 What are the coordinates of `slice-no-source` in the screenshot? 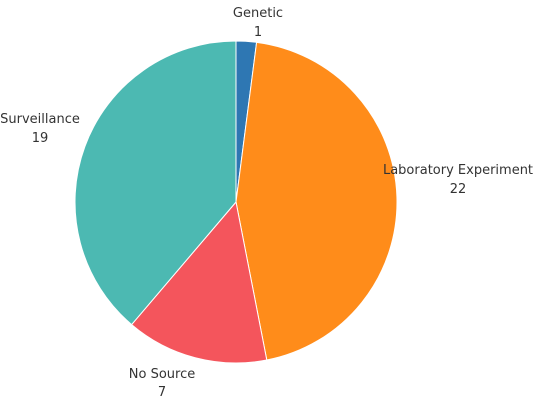 It's located at (199, 282).